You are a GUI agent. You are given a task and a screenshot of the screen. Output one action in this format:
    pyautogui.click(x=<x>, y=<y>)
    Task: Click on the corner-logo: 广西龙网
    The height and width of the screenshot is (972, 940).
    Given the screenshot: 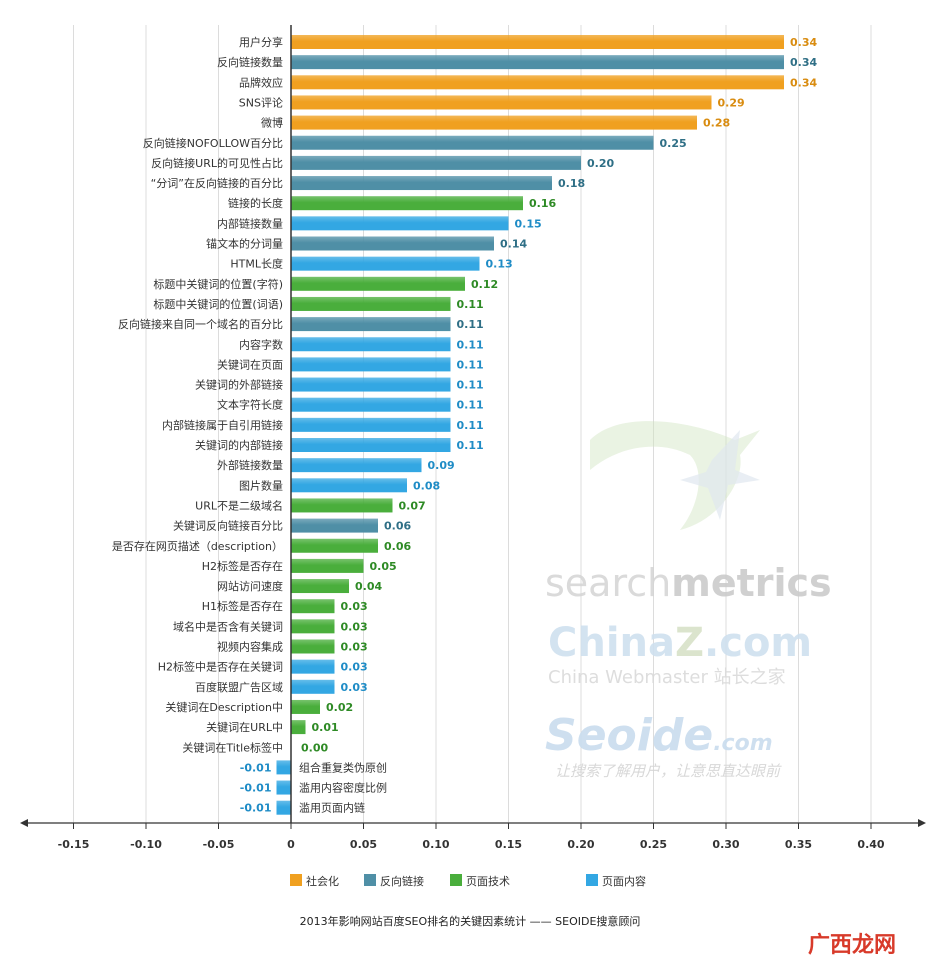 What is the action you would take?
    pyautogui.click(x=852, y=945)
    